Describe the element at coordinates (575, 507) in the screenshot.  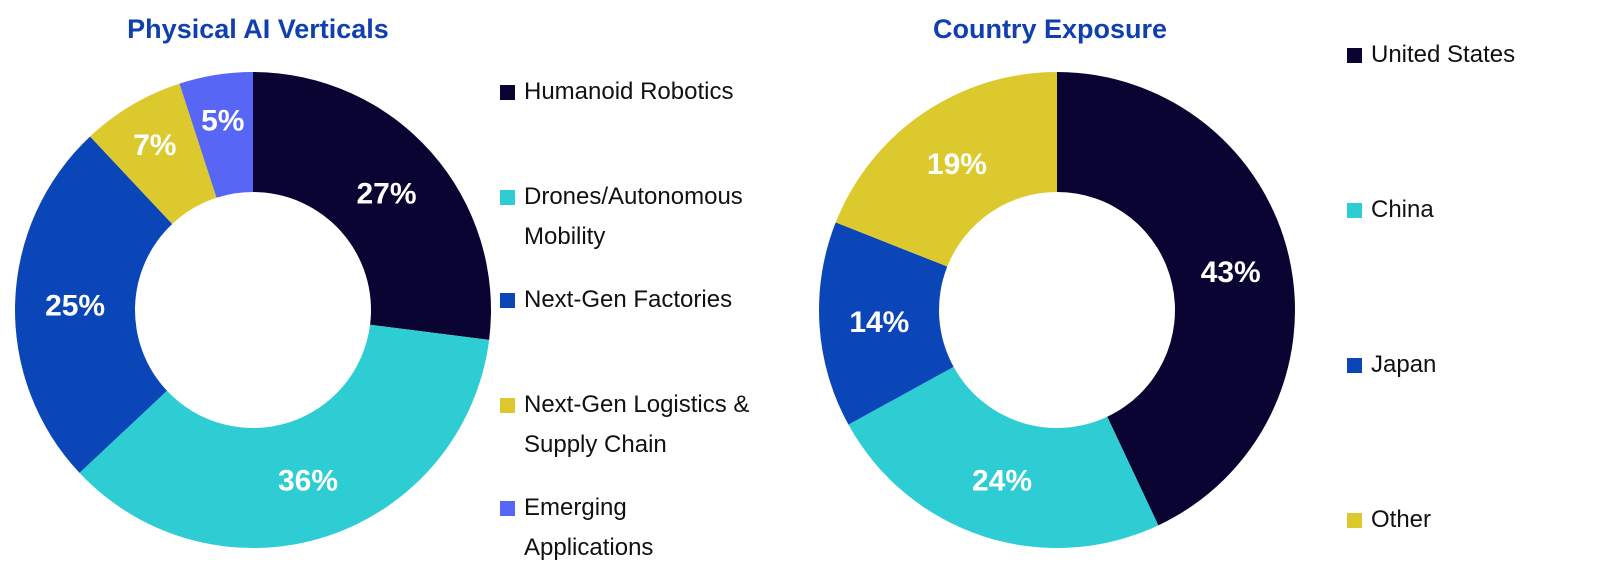
I see `legend-label: Emerging` at that location.